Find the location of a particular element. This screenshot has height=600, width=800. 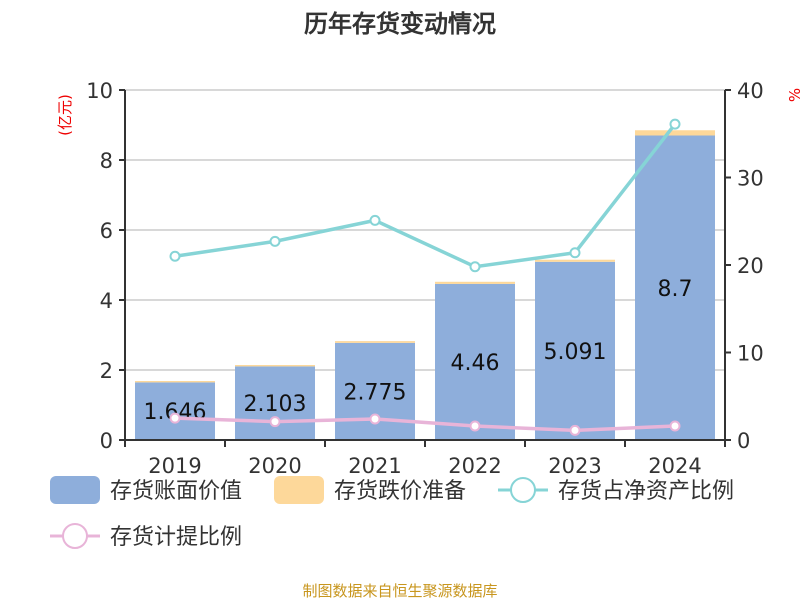

x-tick-label: 2019 is located at coordinates (174, 466).